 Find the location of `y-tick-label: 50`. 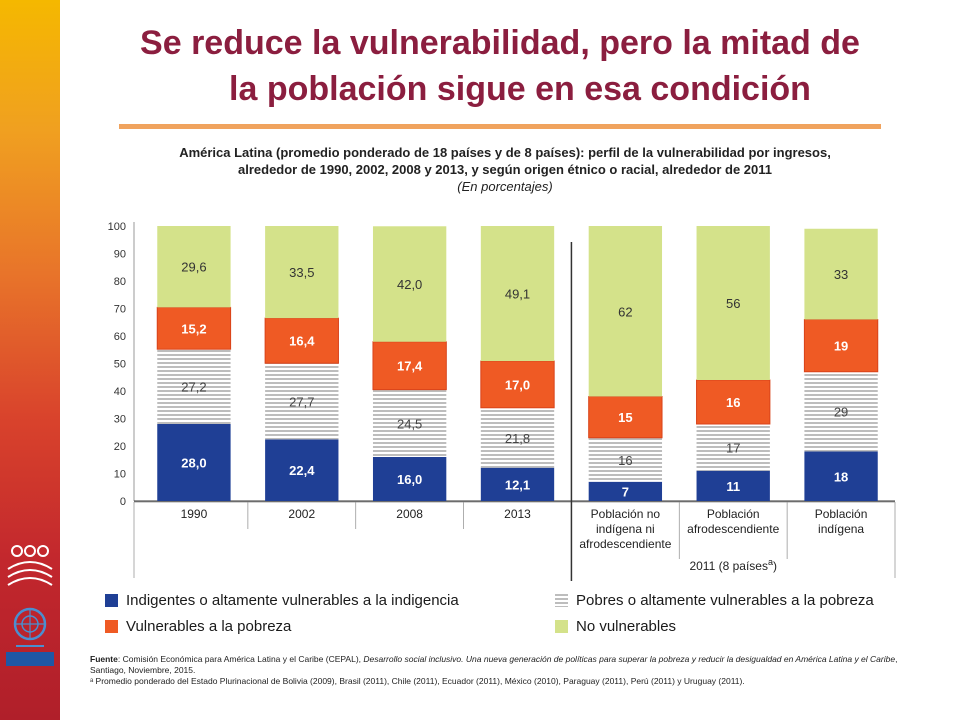

y-tick-label: 50 is located at coordinates (120, 365).